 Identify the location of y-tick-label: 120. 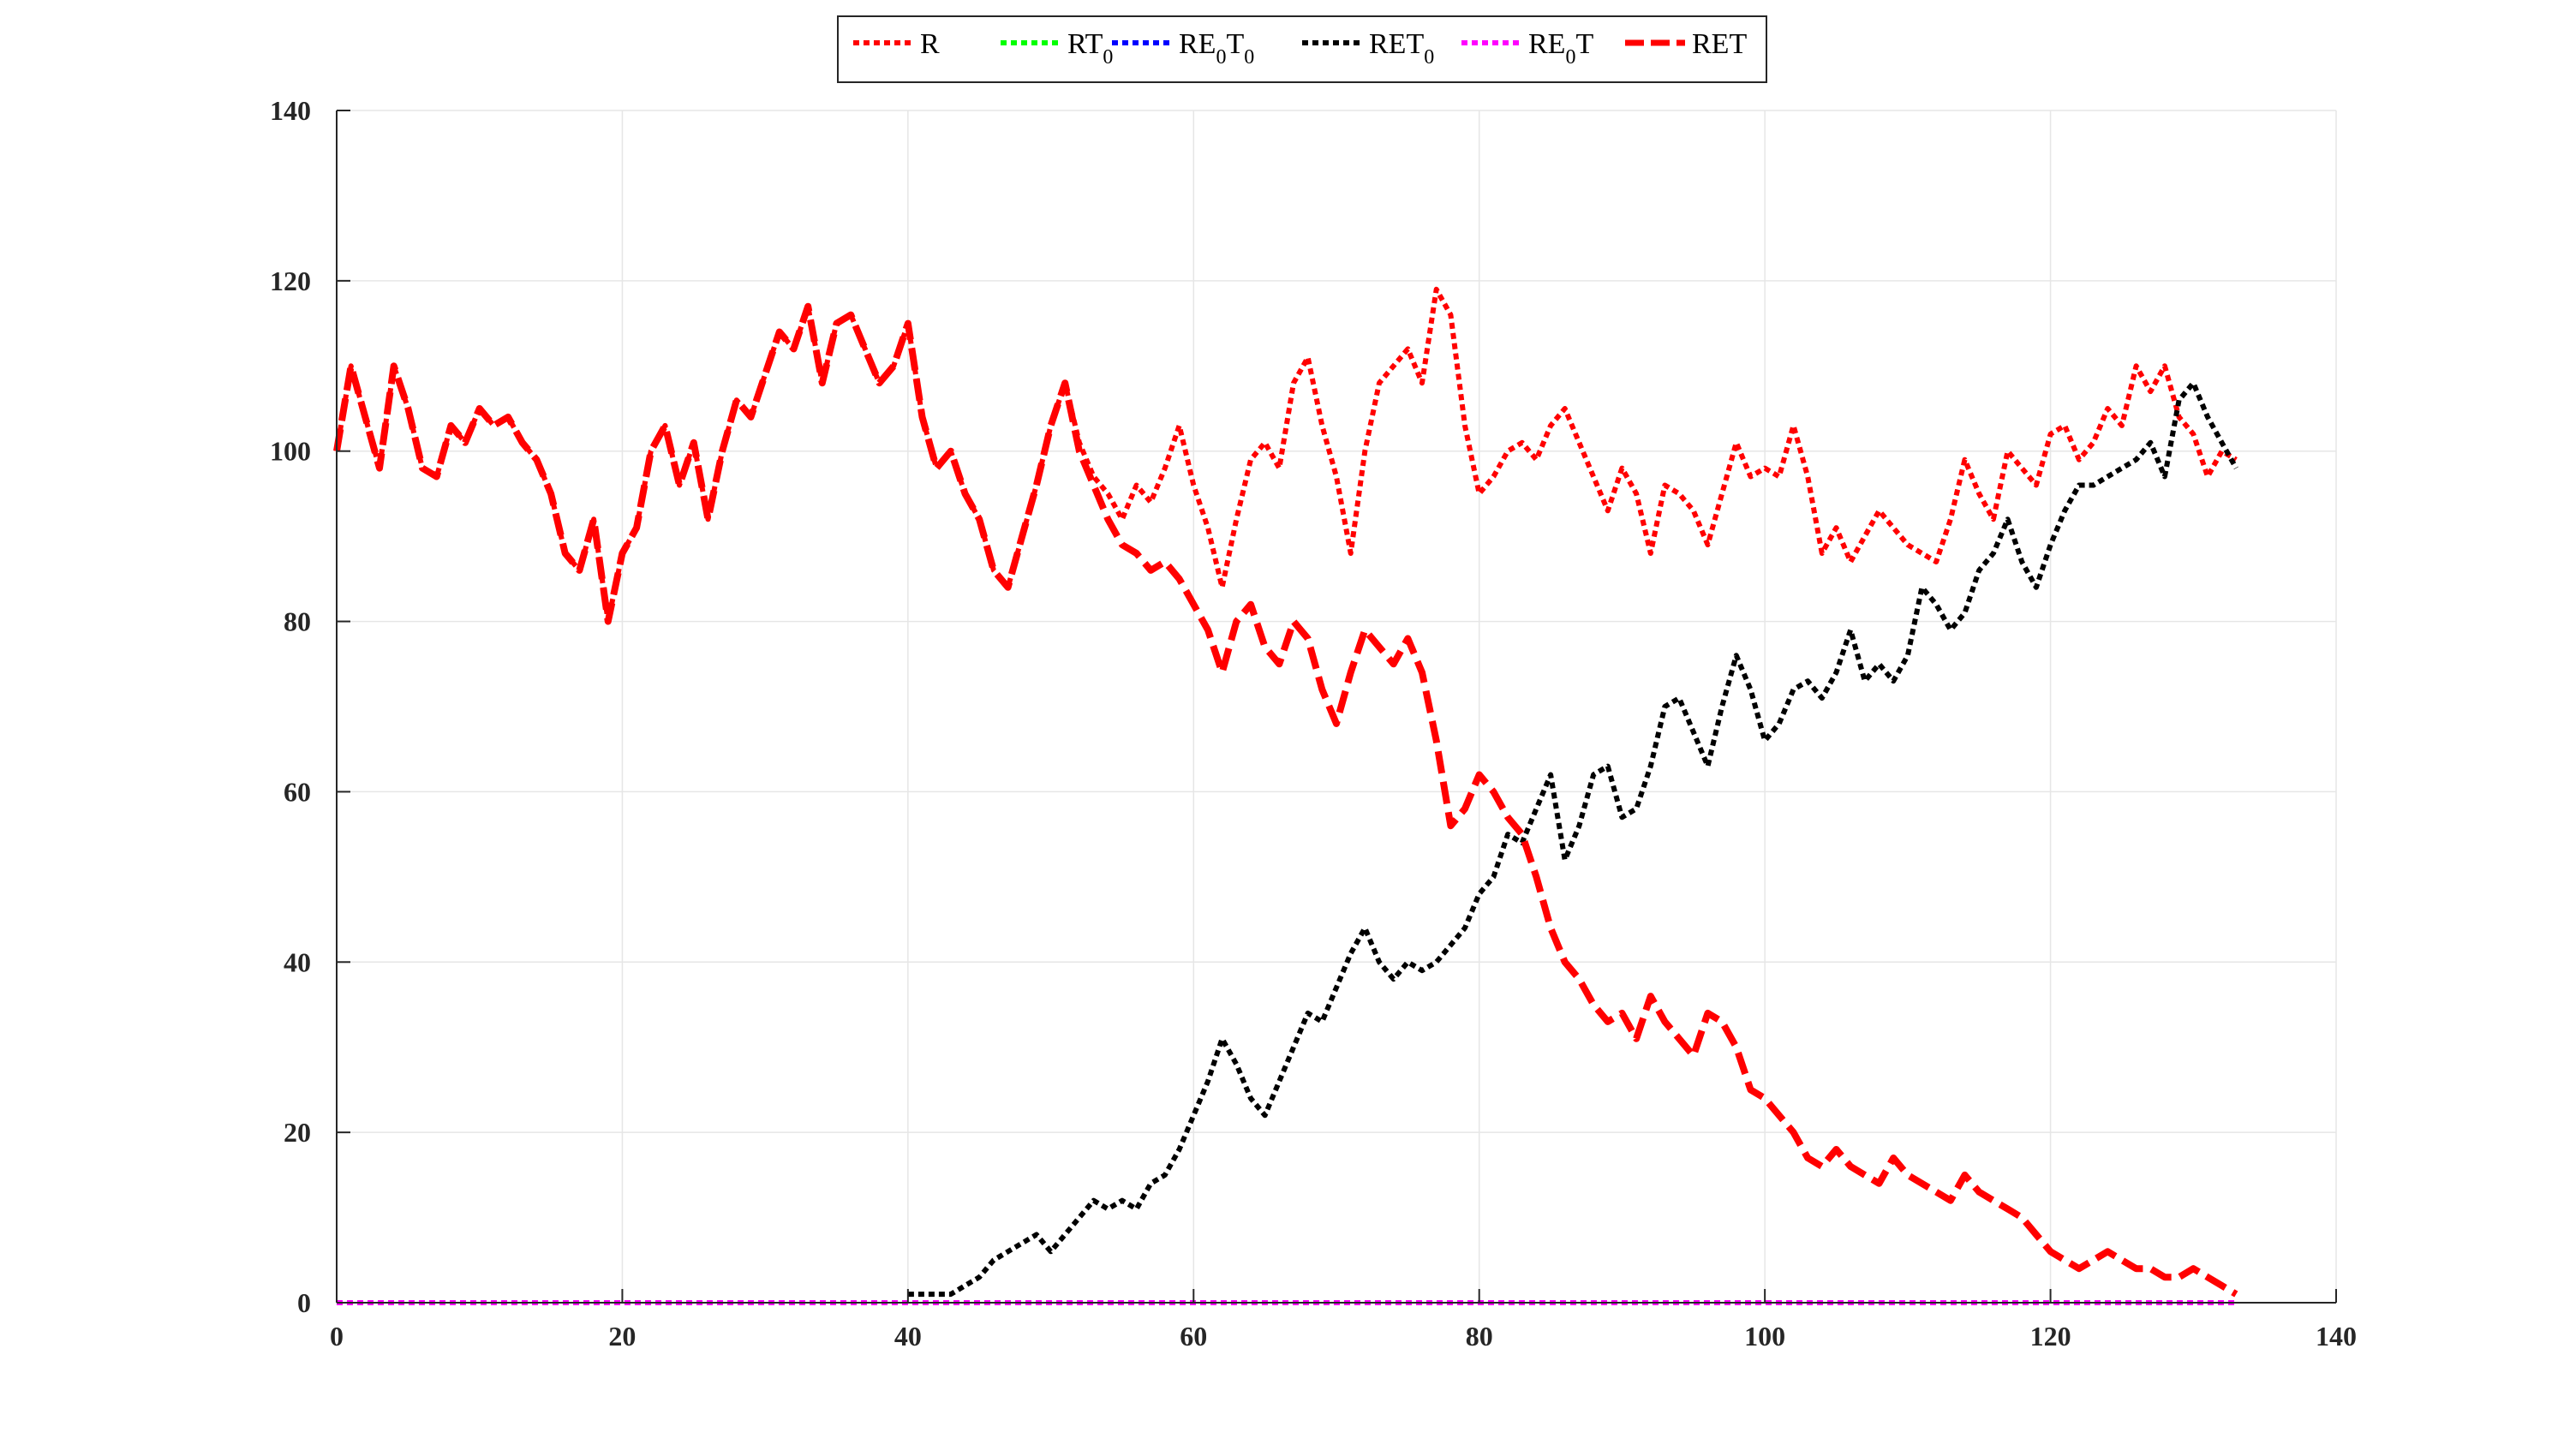
(291, 281).